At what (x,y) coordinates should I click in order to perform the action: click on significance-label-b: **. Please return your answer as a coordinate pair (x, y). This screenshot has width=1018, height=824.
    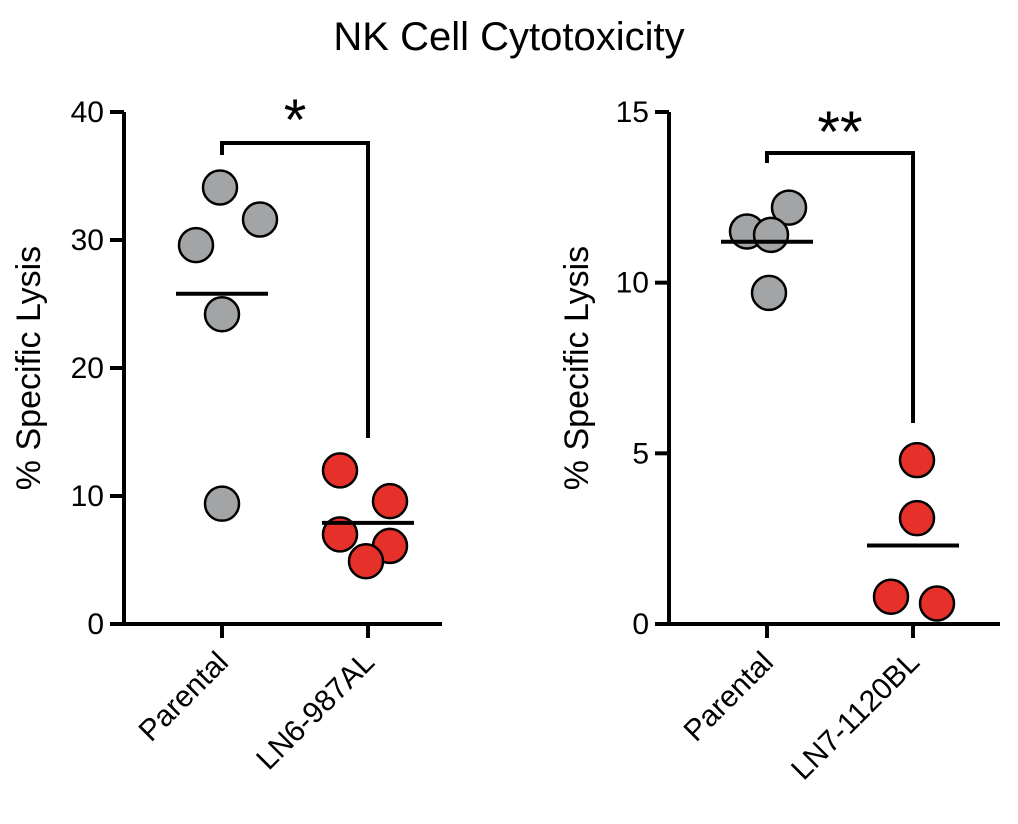
    Looking at the image, I should click on (839, 132).